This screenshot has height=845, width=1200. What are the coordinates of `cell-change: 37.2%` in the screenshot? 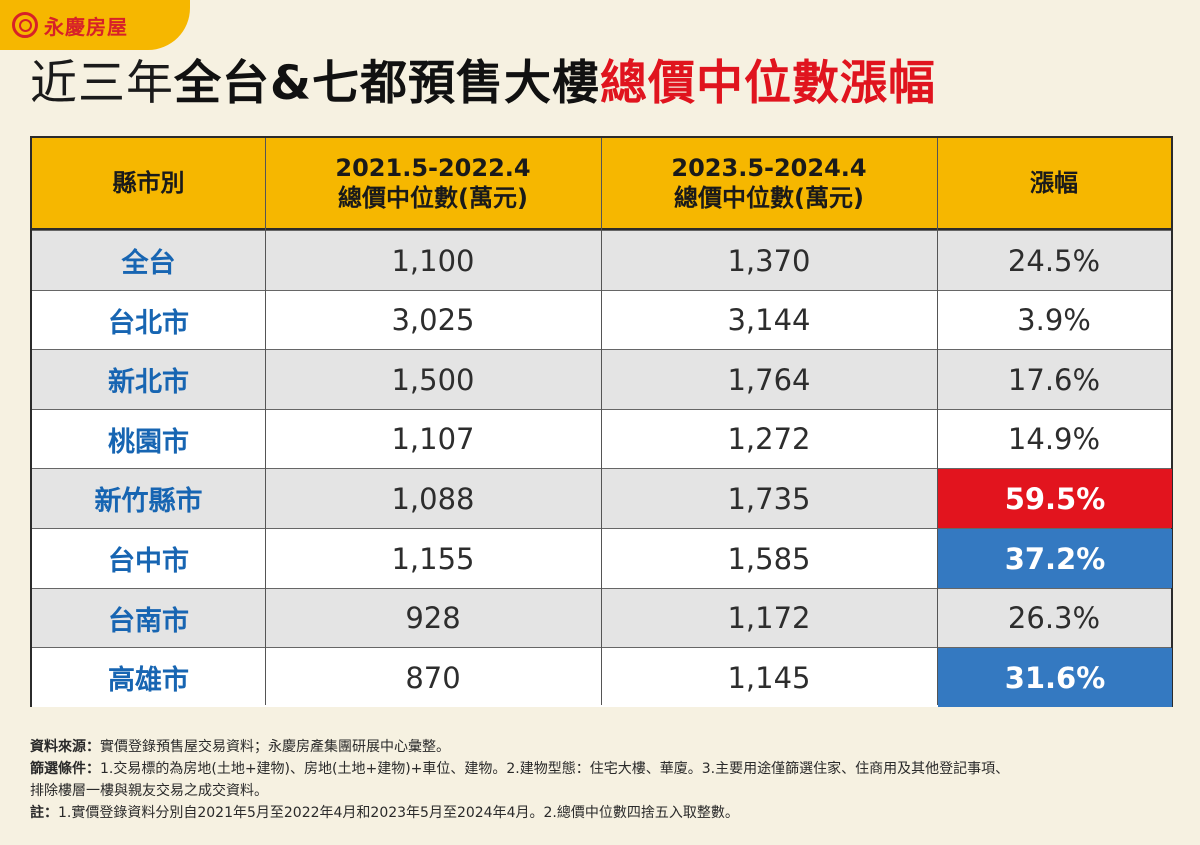 It's located at (1055, 558).